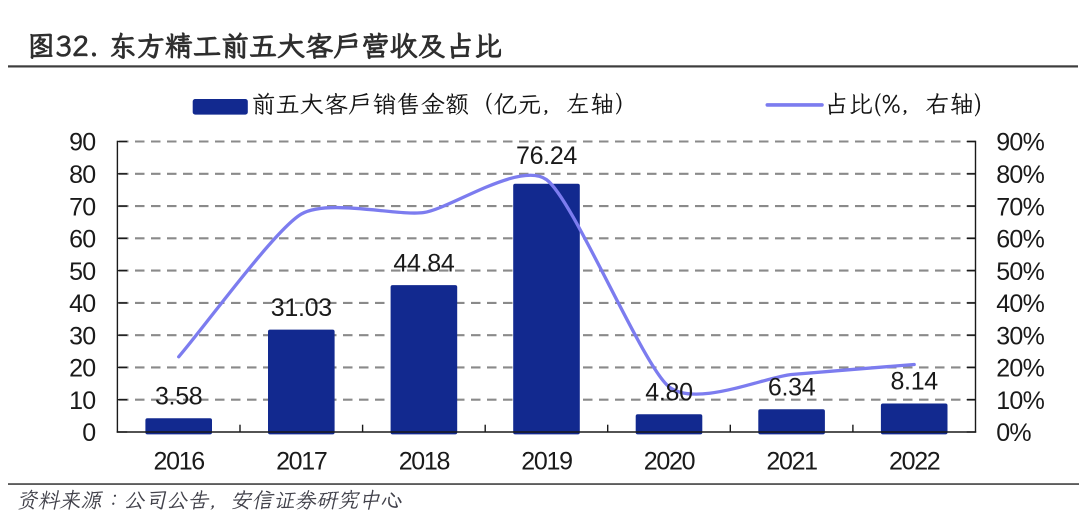 The image size is (1086, 528). Describe the element at coordinates (1020, 369) in the screenshot. I see `svg-text: 20%` at that location.